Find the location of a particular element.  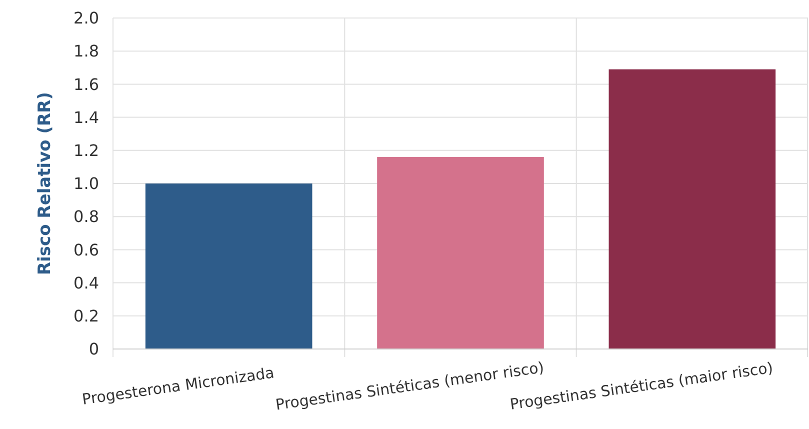

y-tick-label: 0 is located at coordinates (93, 349).